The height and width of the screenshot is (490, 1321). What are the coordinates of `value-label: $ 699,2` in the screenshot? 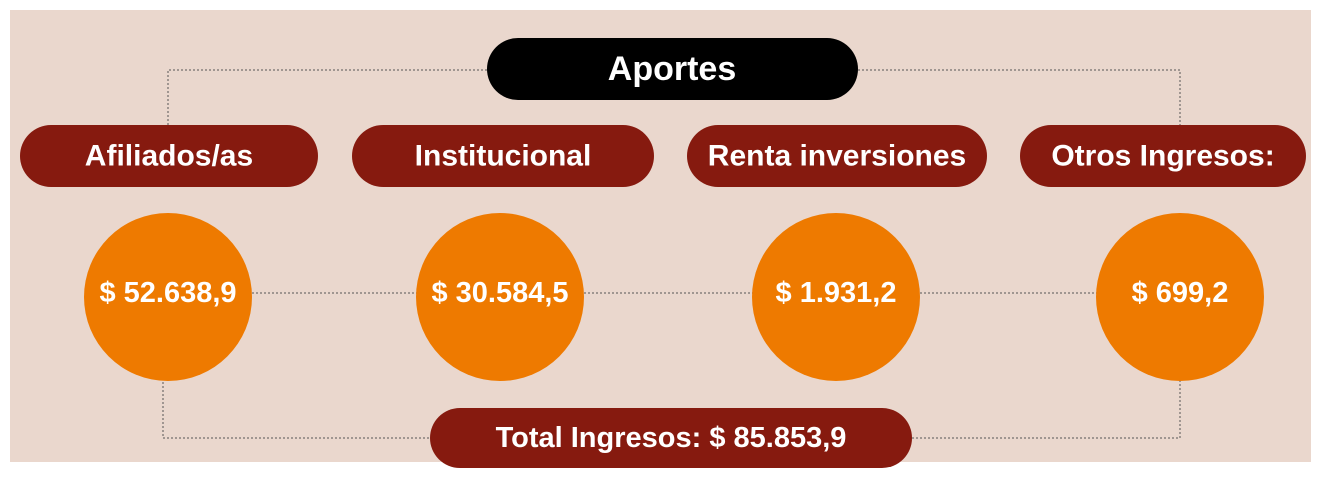 It's located at (1180, 293).